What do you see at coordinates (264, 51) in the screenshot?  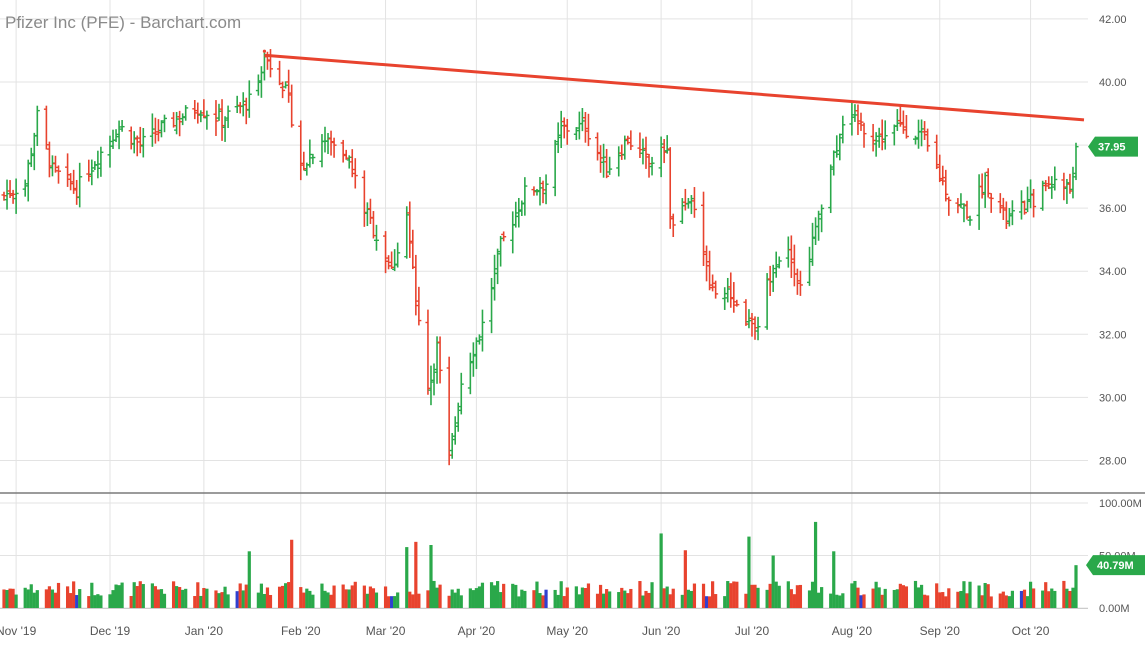 I see `trendline-handle` at bounding box center [264, 51].